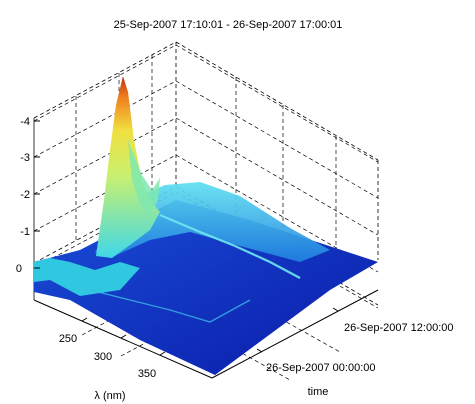  Describe the element at coordinates (37, 194) in the screenshot. I see `z-ticks` at that location.